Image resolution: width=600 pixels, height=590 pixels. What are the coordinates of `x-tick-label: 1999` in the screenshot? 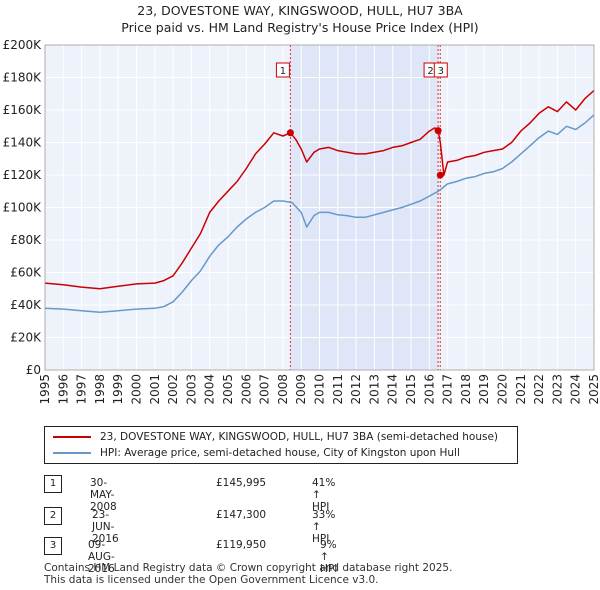 It's located at (118, 389).